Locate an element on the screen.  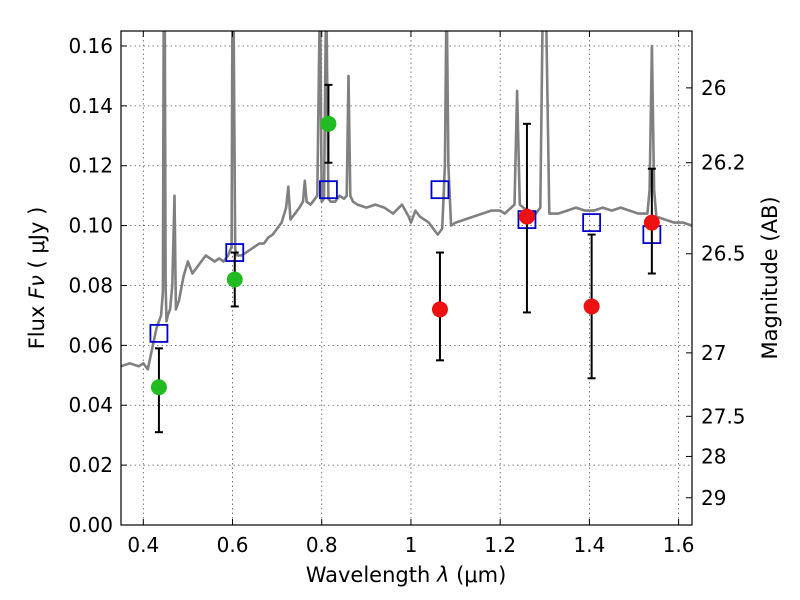
y-tick-label: 0.08 is located at coordinates (90, 285).